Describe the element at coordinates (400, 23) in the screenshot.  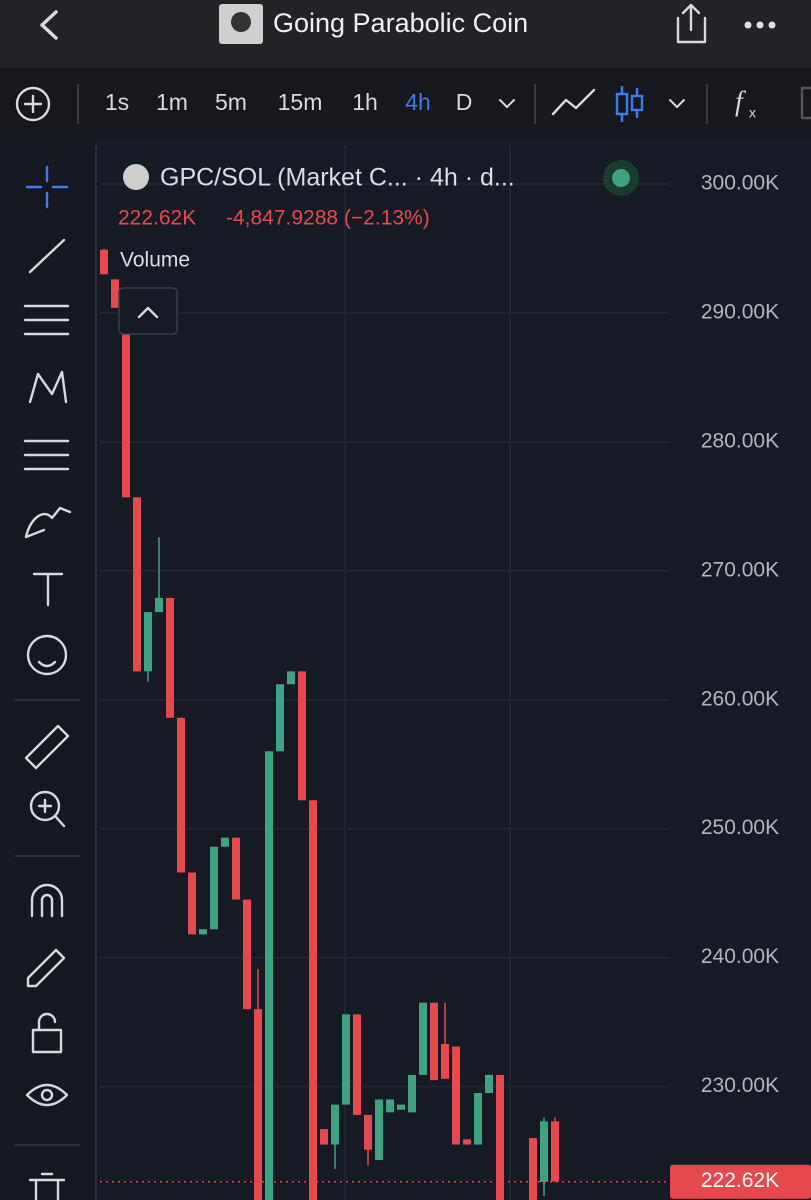
I see `header-title: Going Parabolic Coin` at that location.